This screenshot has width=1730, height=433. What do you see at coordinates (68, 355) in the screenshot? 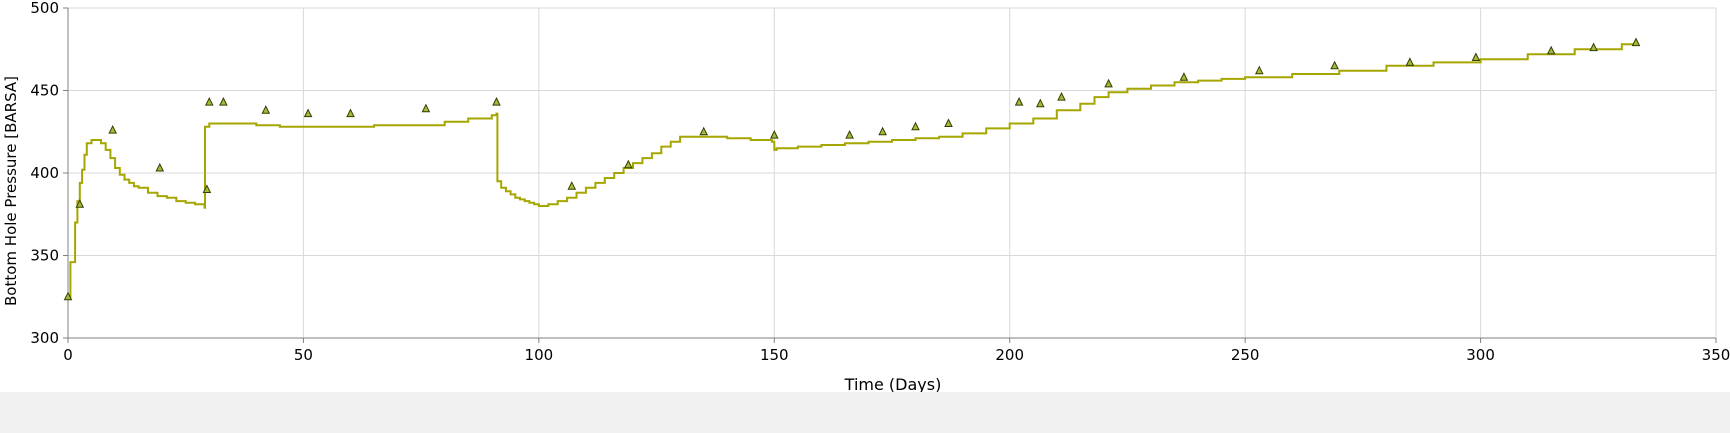
I see `x-tick-label: 0` at bounding box center [68, 355].